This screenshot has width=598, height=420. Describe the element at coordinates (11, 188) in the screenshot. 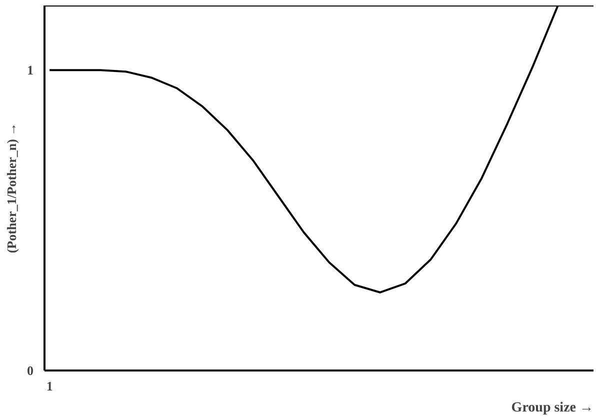

I see `y-axis-title: (Pother_1/Pother_n) →` at that location.